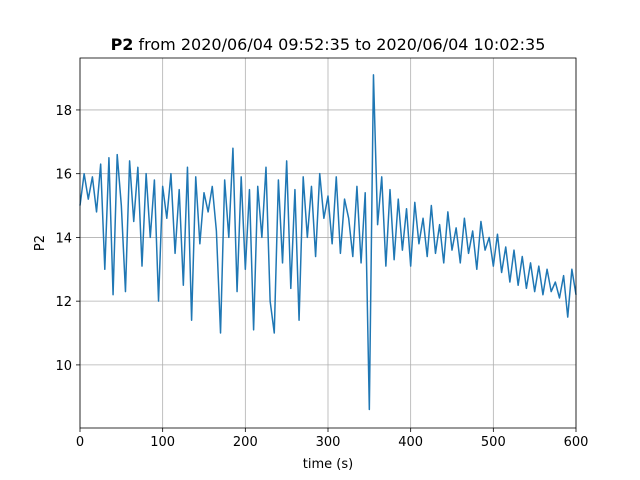  I want to click on y-tick-label: 14, so click(63, 238).